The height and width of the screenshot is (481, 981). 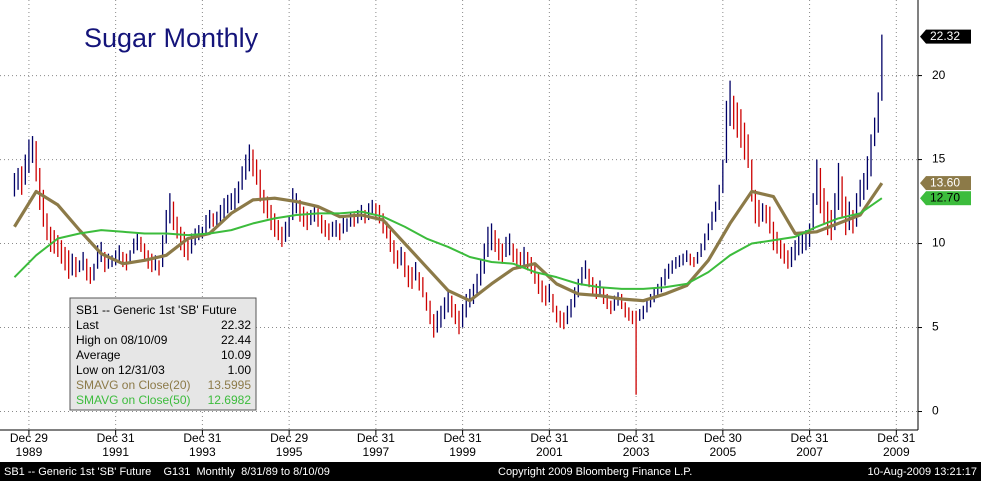 I want to click on x-tick-year: 2005, so click(x=722, y=452).